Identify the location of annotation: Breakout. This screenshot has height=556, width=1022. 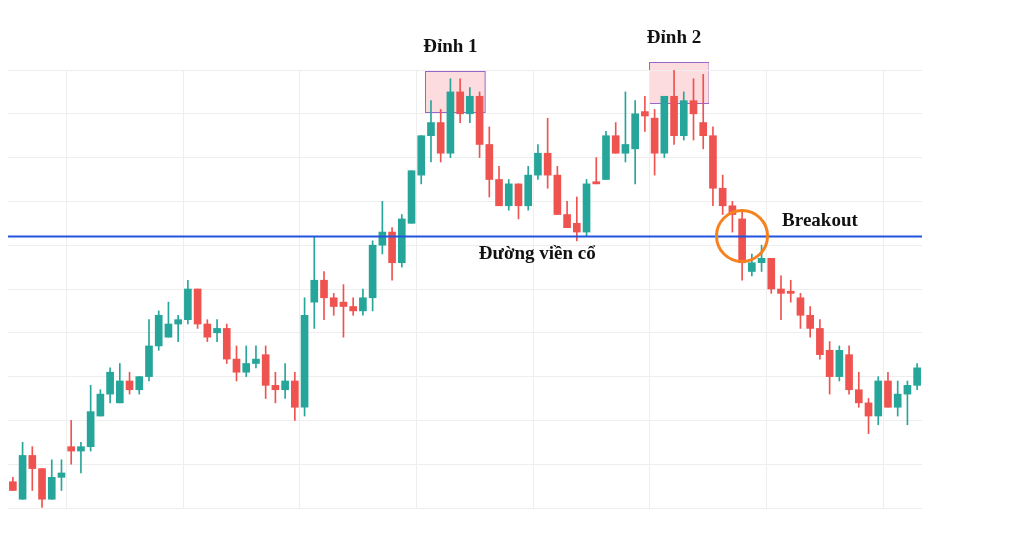
(820, 219).